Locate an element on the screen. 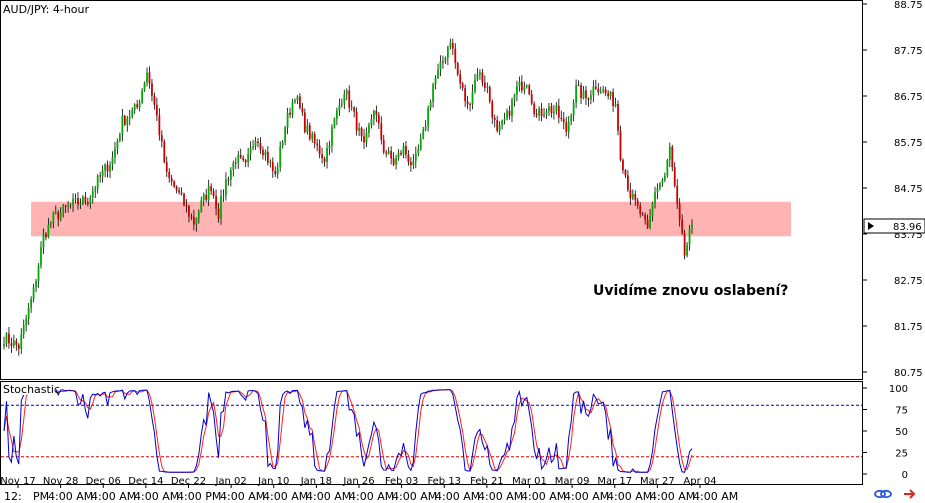 The width and height of the screenshot is (925, 503). stochastic-title-bg is located at coordinates (28, 388).